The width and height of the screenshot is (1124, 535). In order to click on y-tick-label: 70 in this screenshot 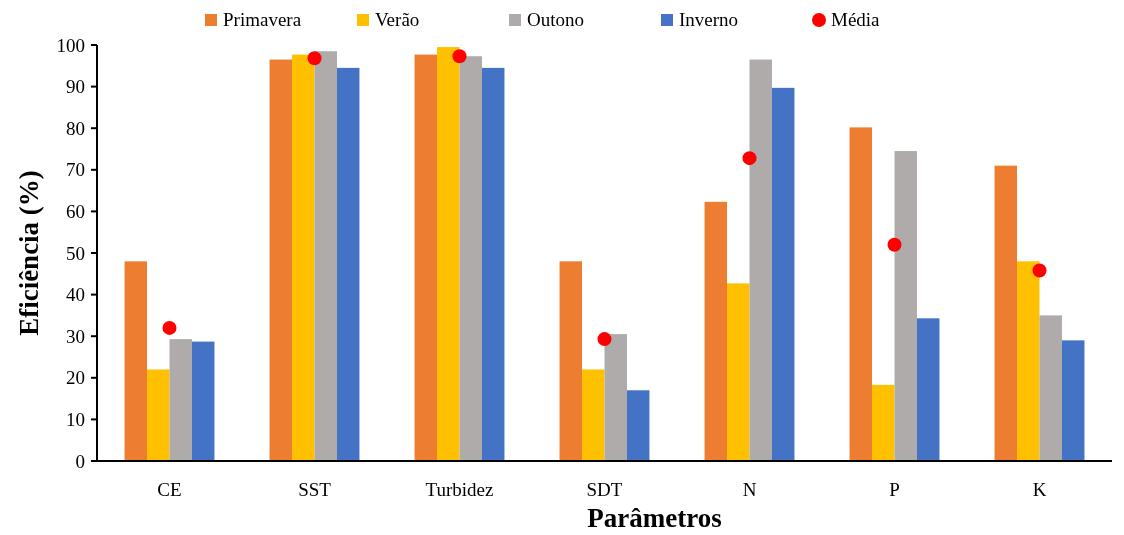, I will do `click(75, 170)`.